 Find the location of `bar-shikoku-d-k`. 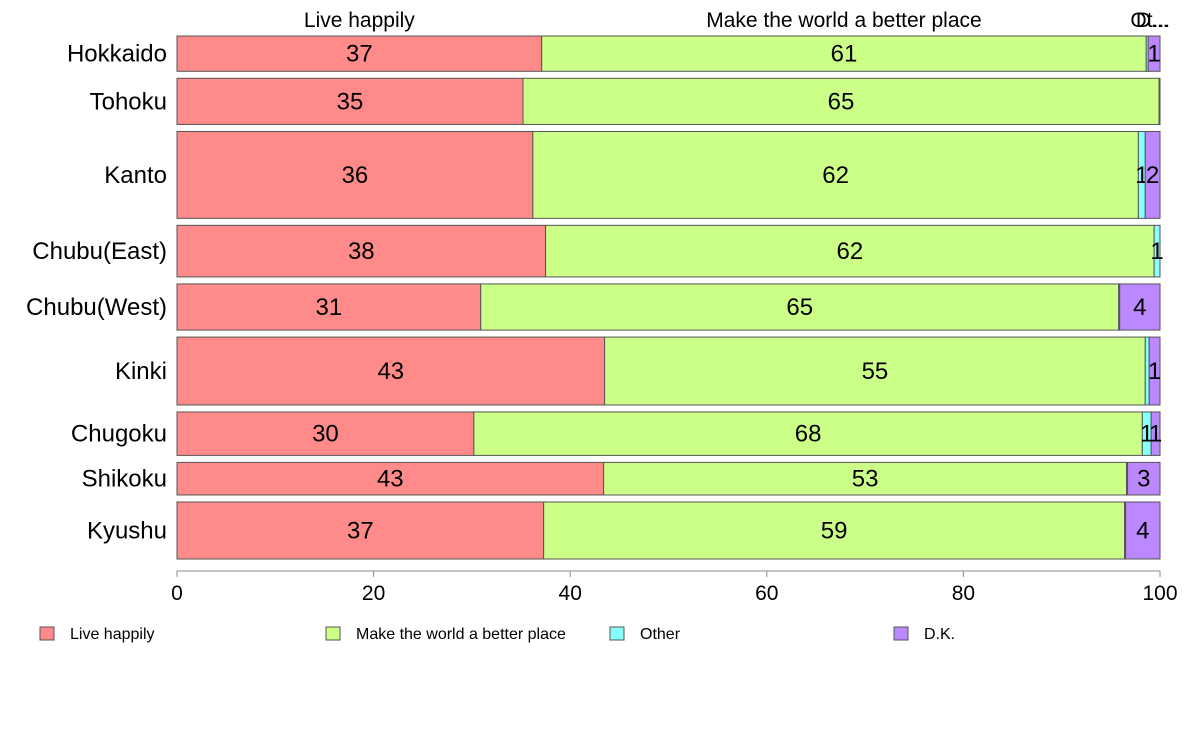

bar-shikoku-d-k is located at coordinates (1144, 478).